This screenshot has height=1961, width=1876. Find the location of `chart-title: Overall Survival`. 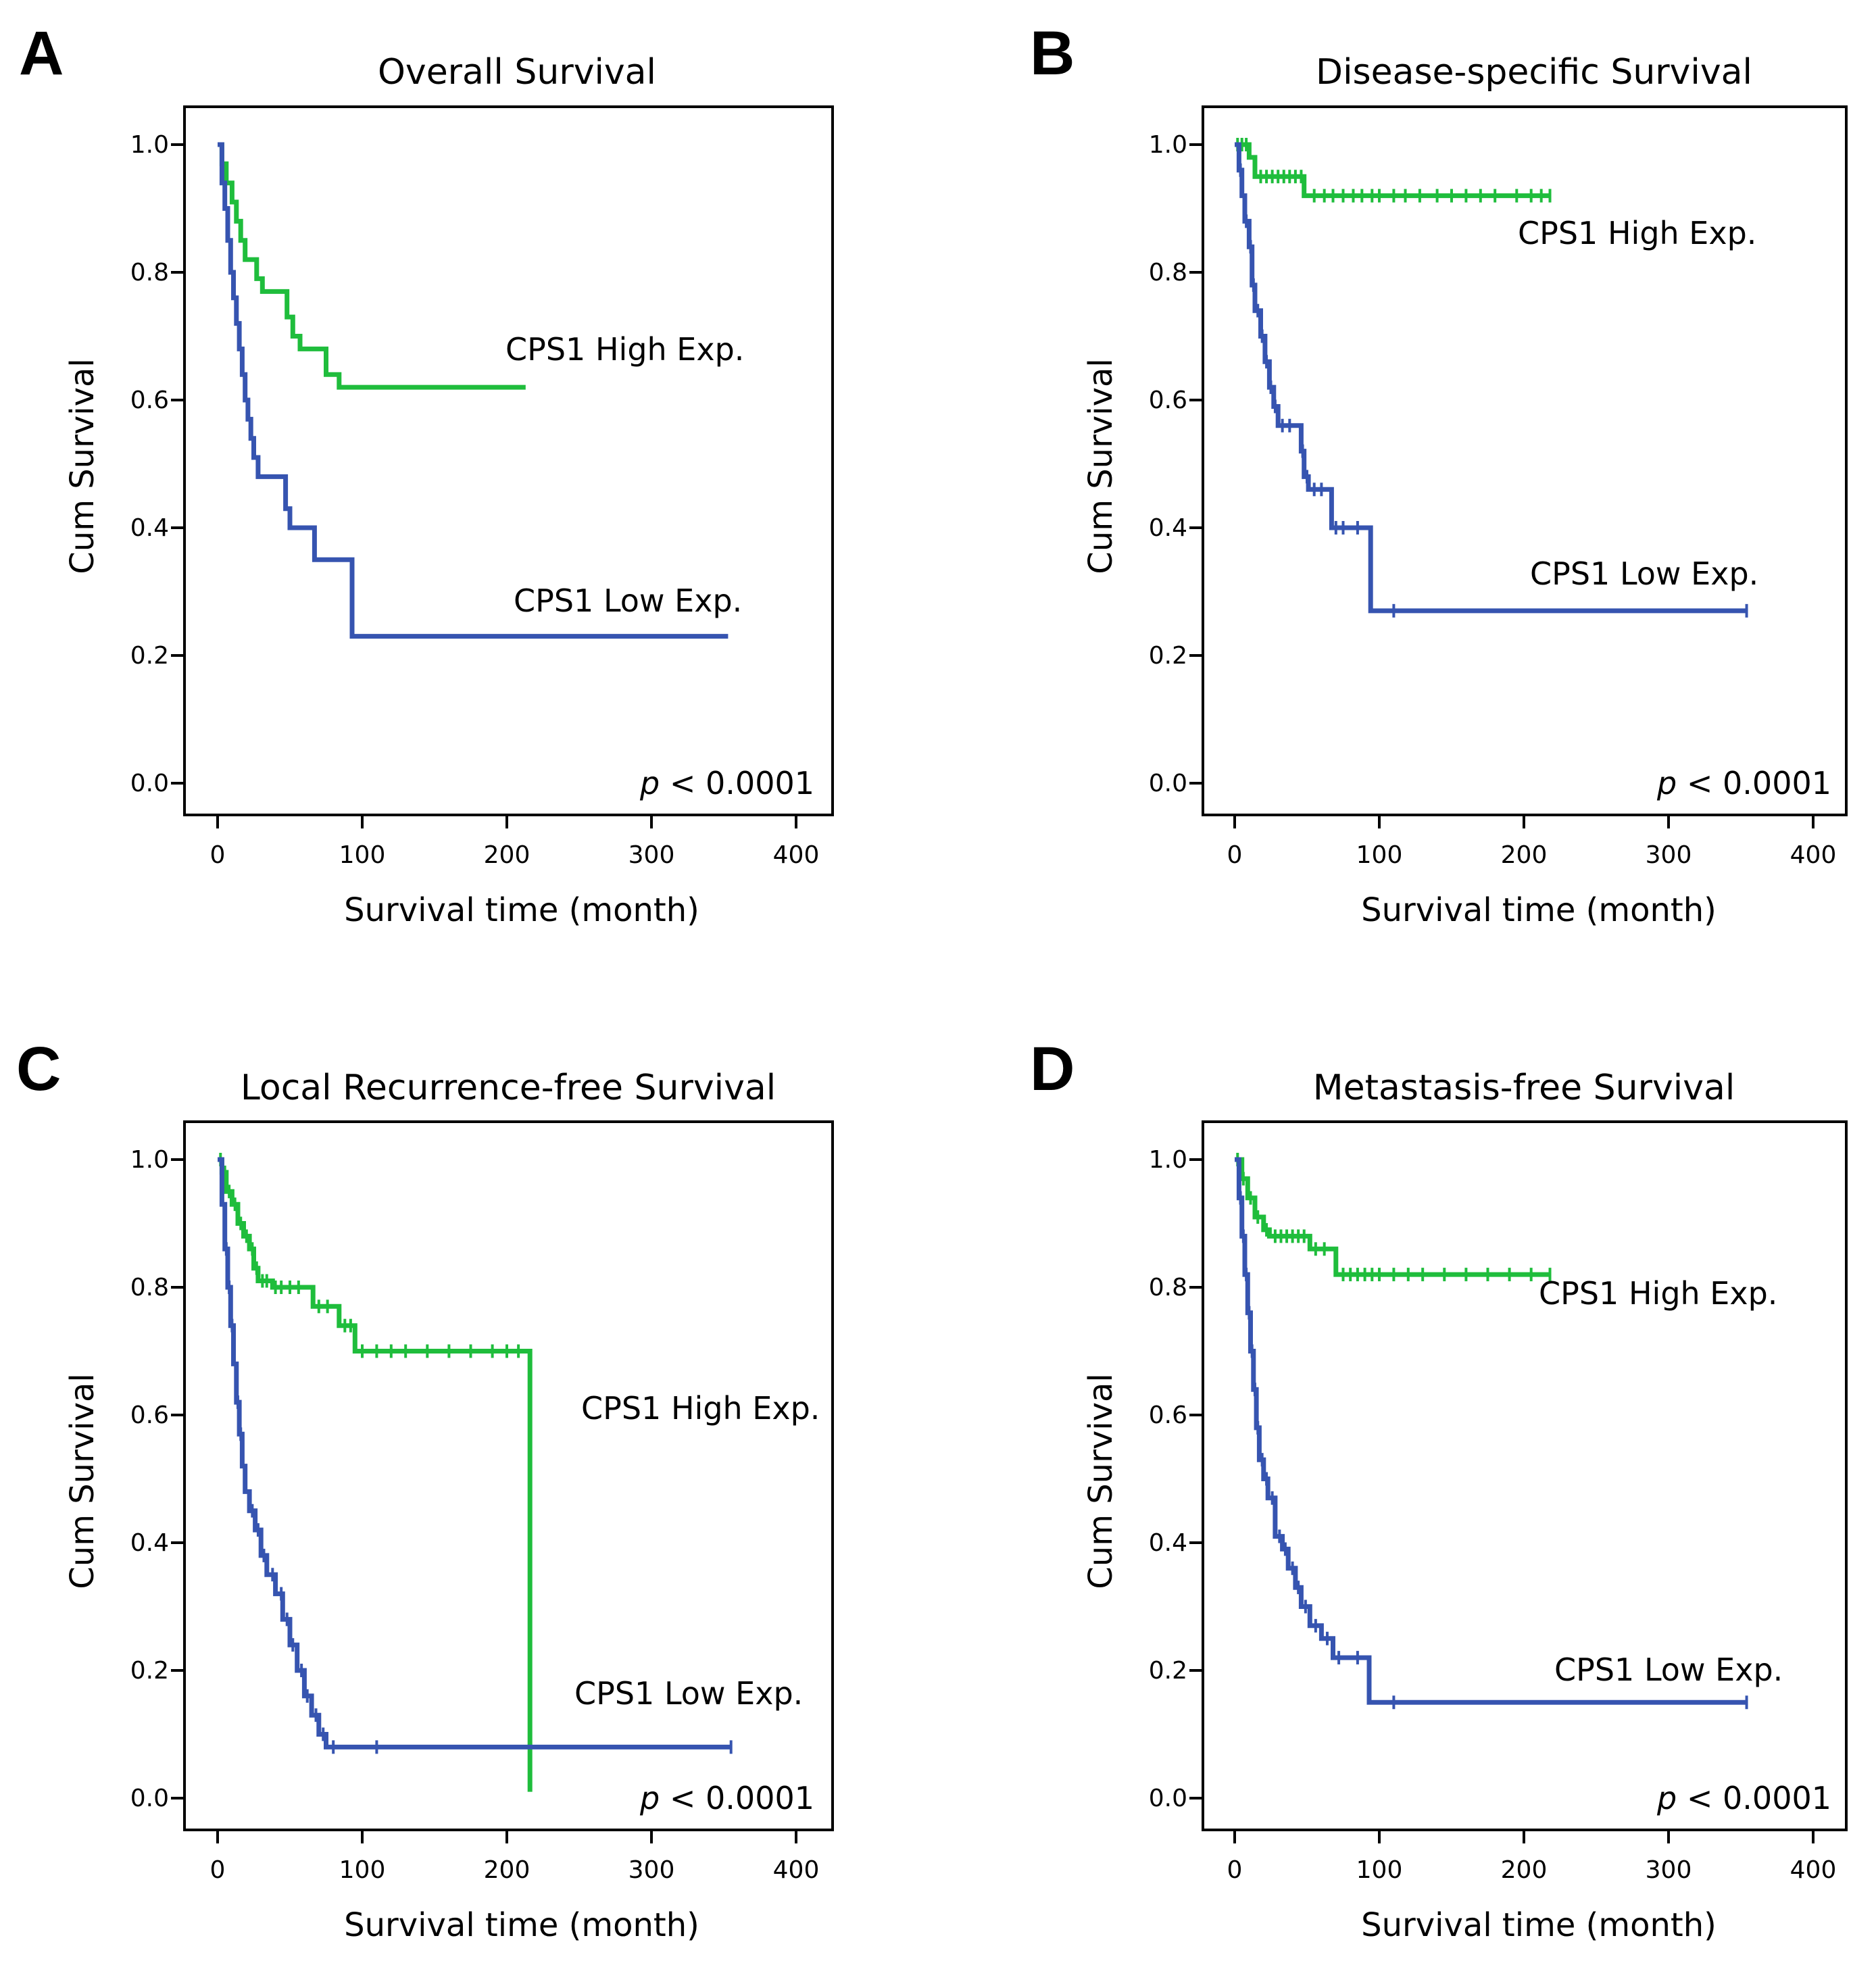

chart-title: Overall Survival is located at coordinates (517, 72).